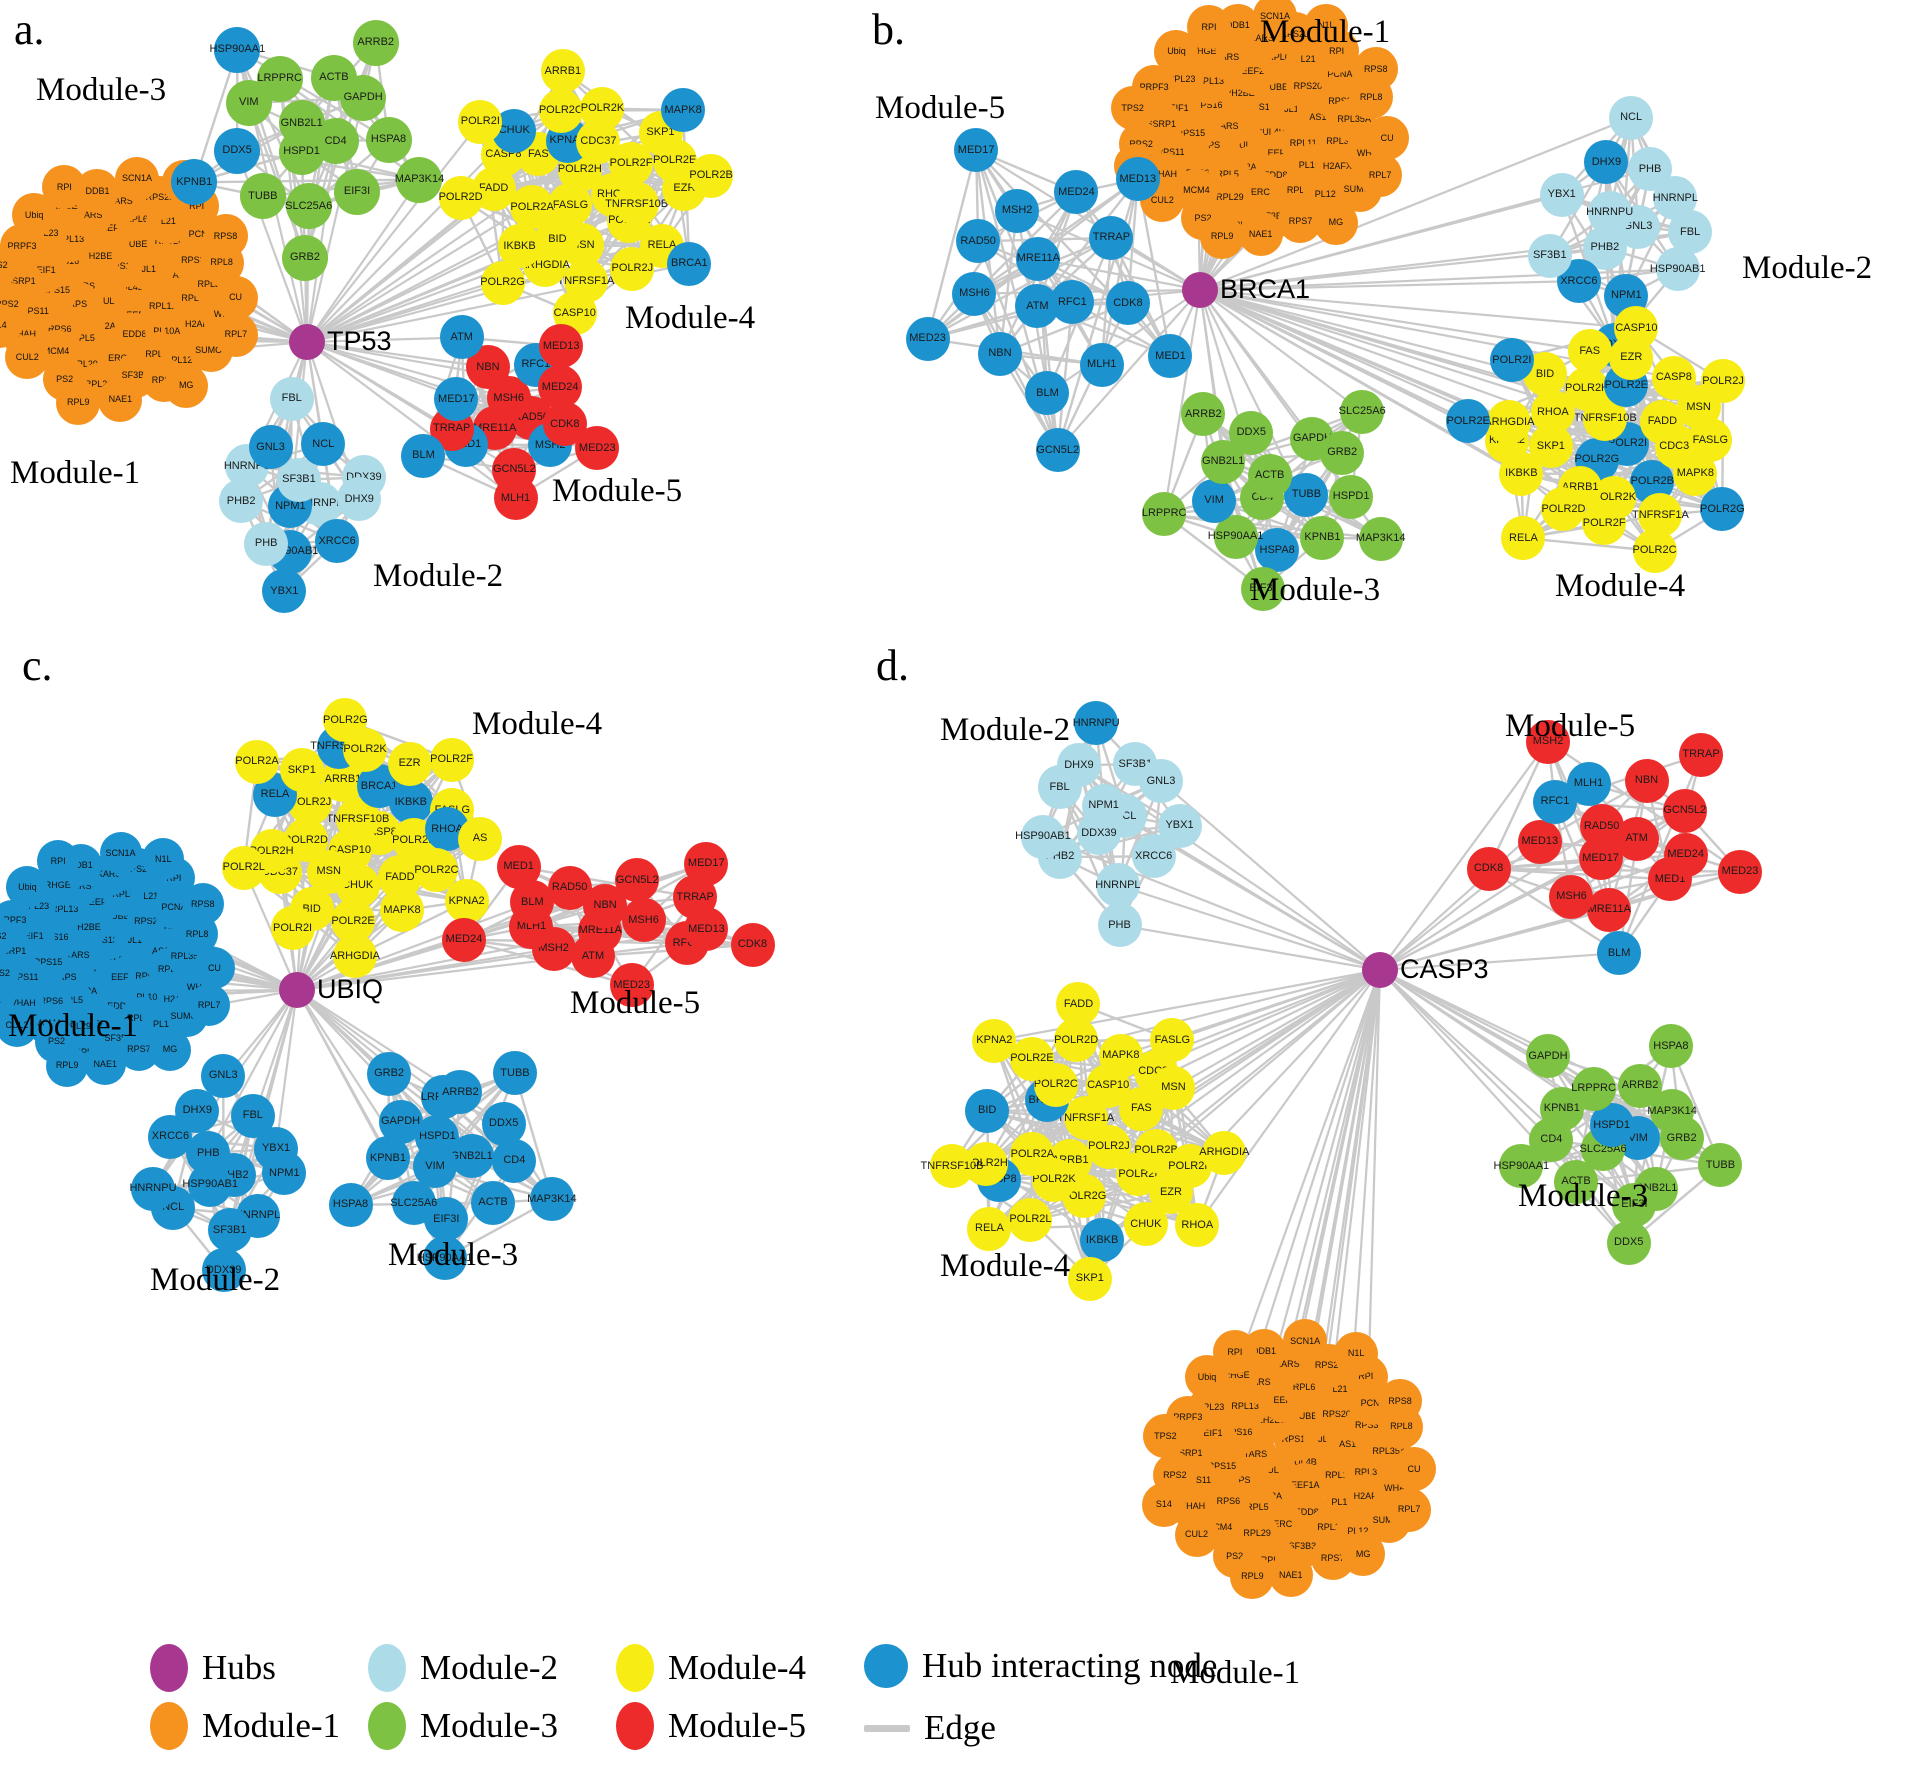 Image resolution: width=1923 pixels, height=1775 pixels. Describe the element at coordinates (636, 204) in the screenshot. I see `node-tnfrsf10b: TNFRSF10B` at that location.